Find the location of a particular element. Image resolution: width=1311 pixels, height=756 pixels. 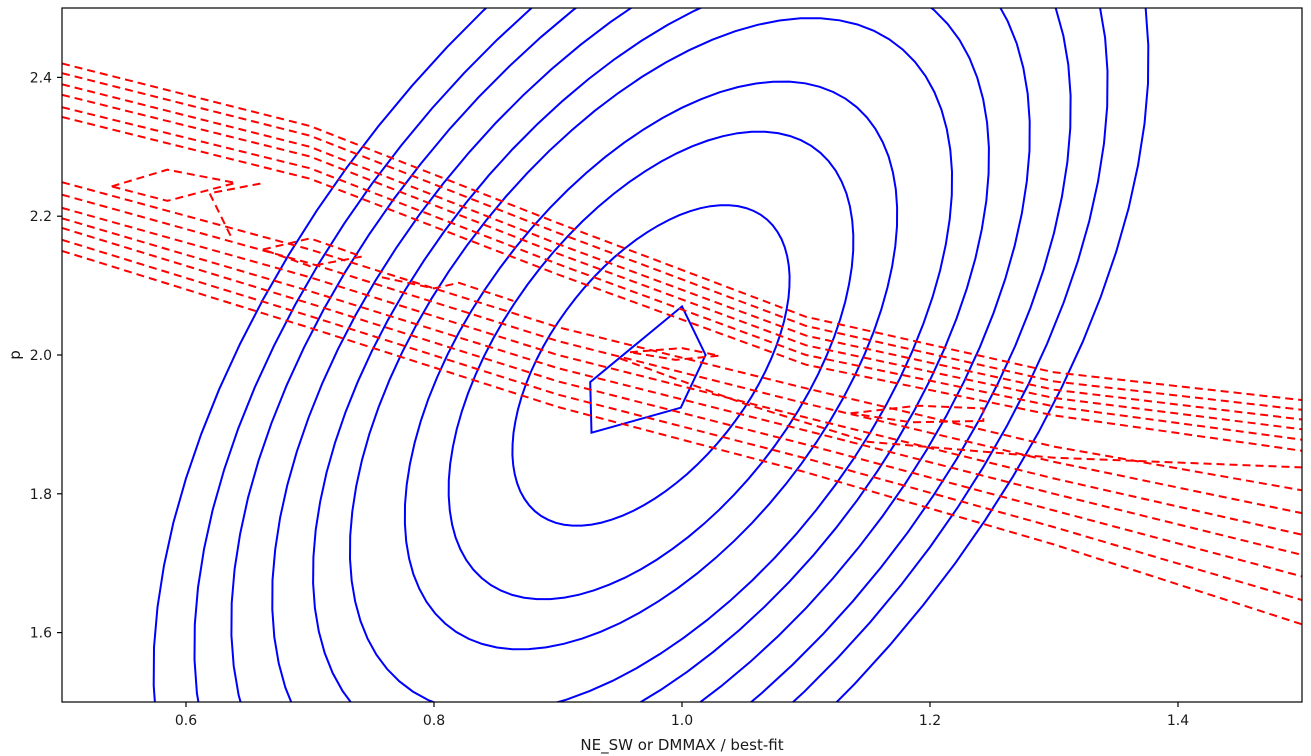

blue-contour is located at coordinates (651, 365).